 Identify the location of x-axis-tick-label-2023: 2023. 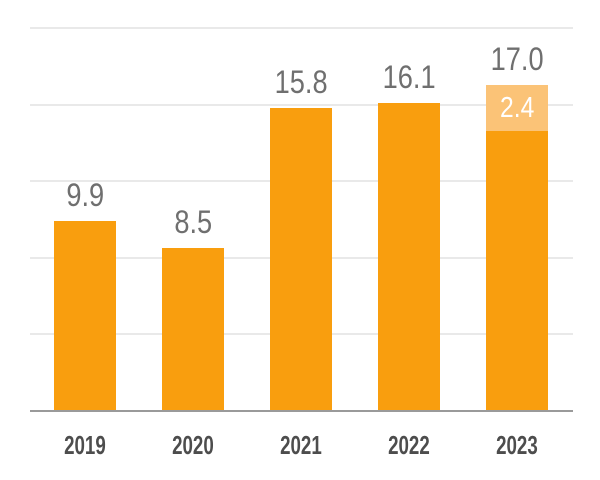
(517, 445).